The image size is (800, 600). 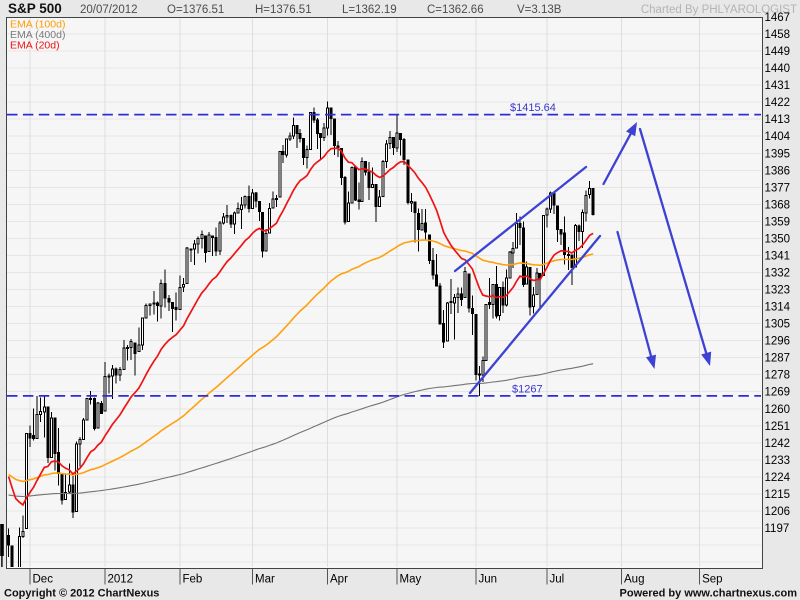 What do you see at coordinates (778, 444) in the screenshot?
I see `svg-text: 1242` at bounding box center [778, 444].